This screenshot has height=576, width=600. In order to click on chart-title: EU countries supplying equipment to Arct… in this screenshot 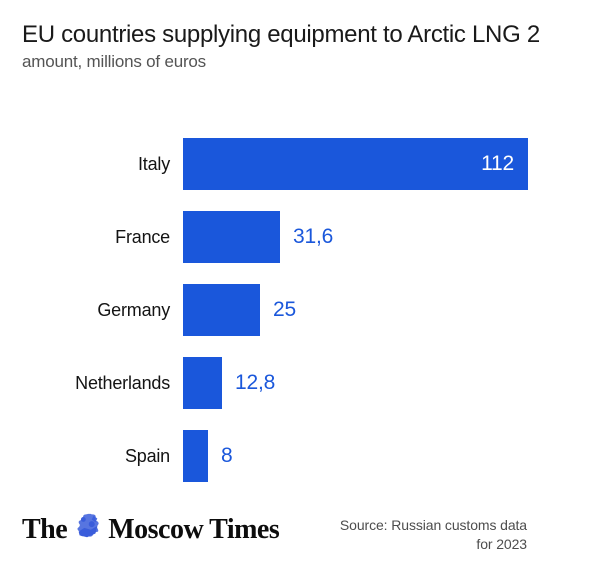, I will do `click(281, 34)`.